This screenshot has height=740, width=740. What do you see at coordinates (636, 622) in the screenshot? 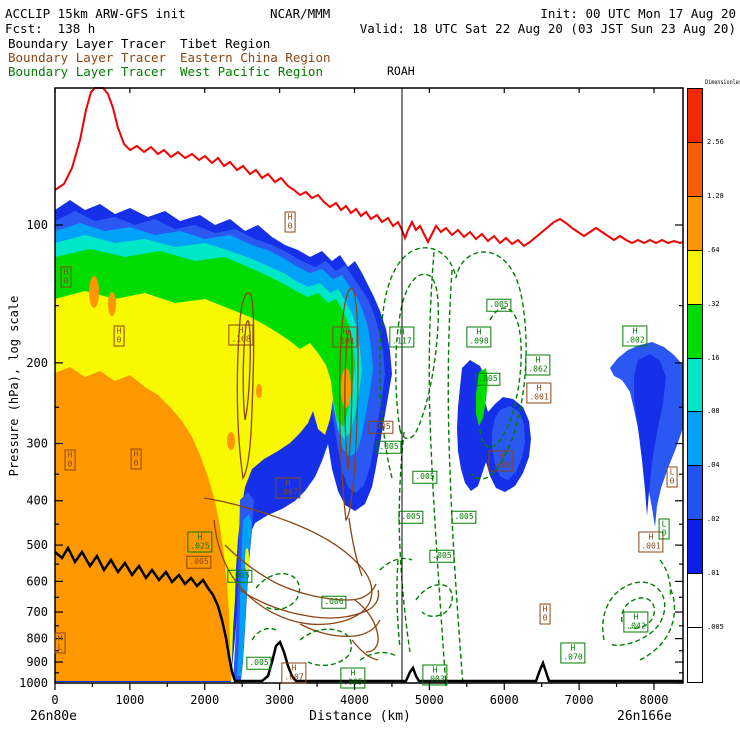
I see `contour-label: H .042` at bounding box center [636, 622].